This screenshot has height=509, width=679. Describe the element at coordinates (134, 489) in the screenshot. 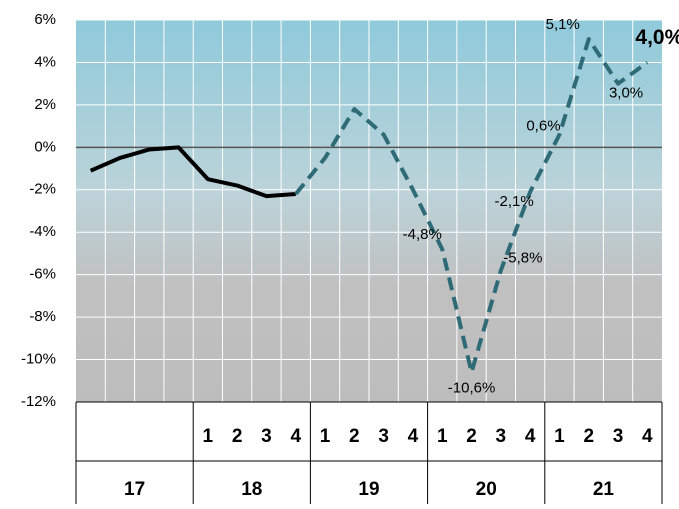

I see `year-label: 17` at that location.